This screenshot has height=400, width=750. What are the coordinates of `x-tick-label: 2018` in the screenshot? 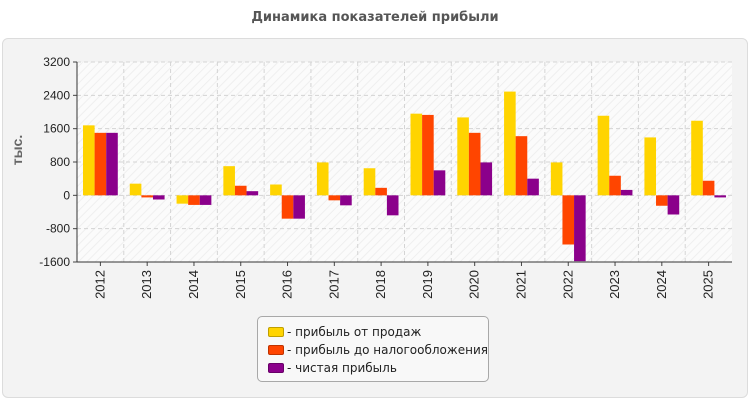 It's located at (380, 284).